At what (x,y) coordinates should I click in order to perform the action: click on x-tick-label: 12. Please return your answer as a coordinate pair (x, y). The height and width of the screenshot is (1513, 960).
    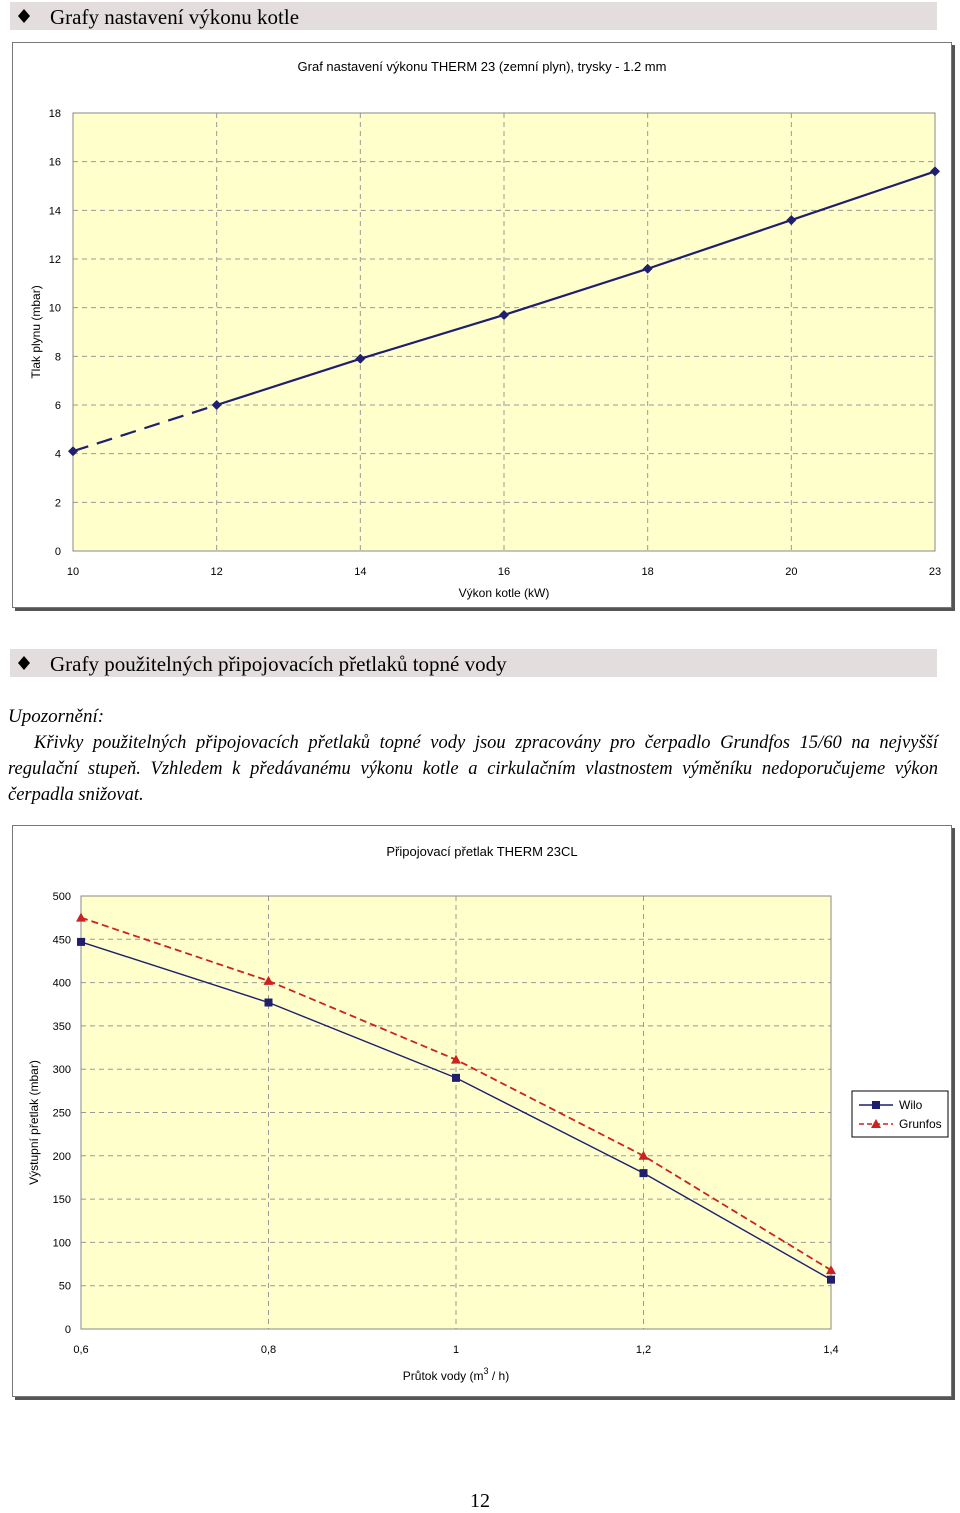
    Looking at the image, I should click on (217, 572).